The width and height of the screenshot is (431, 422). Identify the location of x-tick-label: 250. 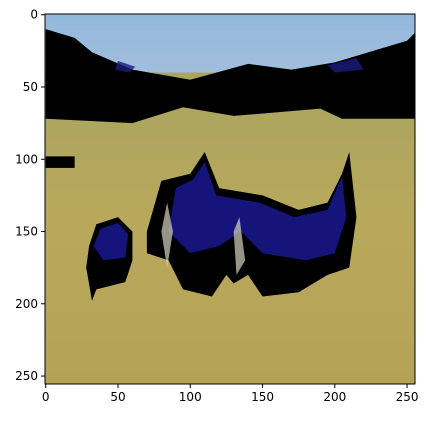
(407, 397).